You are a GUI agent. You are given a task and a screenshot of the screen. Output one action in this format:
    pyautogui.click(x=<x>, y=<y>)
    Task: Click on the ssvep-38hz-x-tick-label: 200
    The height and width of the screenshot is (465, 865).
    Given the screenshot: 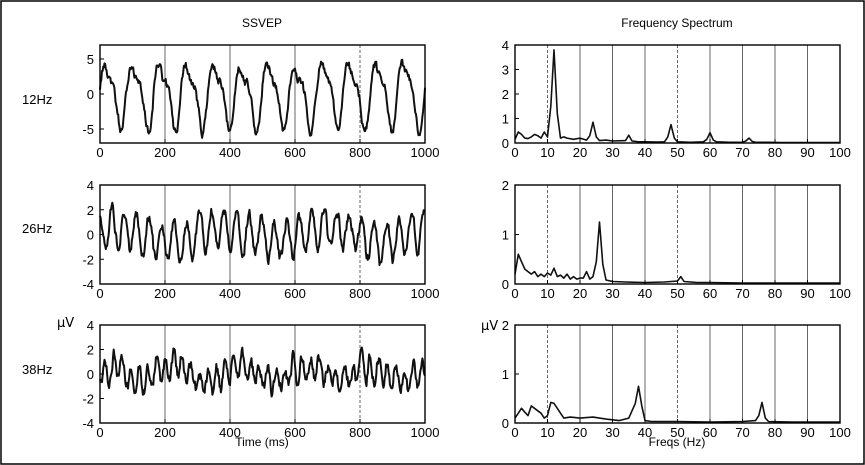 What is the action you would take?
    pyautogui.click(x=165, y=432)
    